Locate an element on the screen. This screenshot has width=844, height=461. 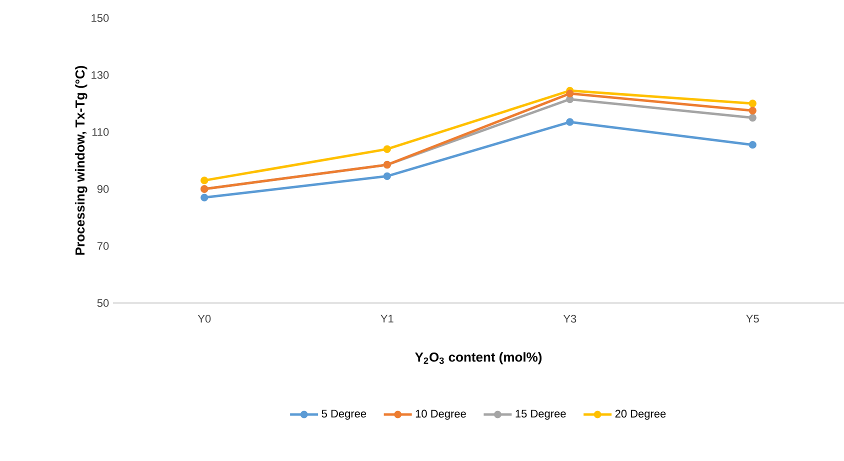
y-tick-label: 110 is located at coordinates (100, 132).